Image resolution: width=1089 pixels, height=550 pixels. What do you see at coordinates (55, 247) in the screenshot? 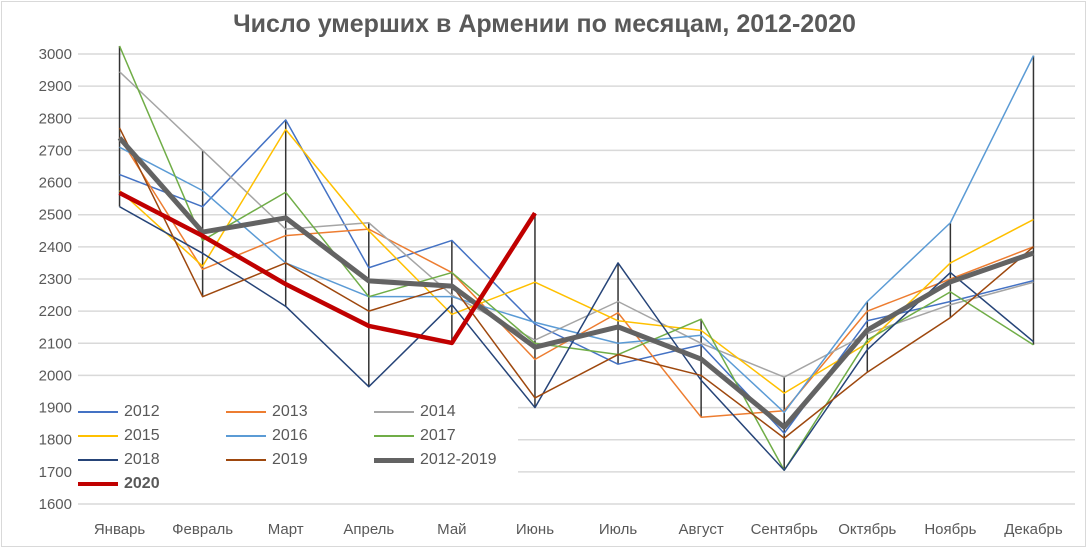
I see `y-tick-label: 2400` at bounding box center [55, 247].